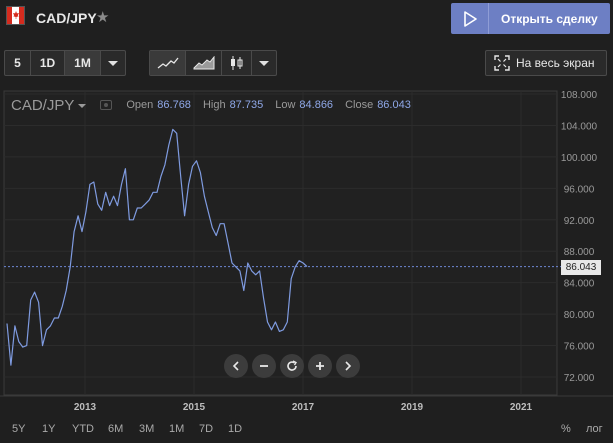 This screenshot has height=443, width=613. Describe the element at coordinates (566, 429) in the screenshot. I see `percent-toggle: %` at that location.